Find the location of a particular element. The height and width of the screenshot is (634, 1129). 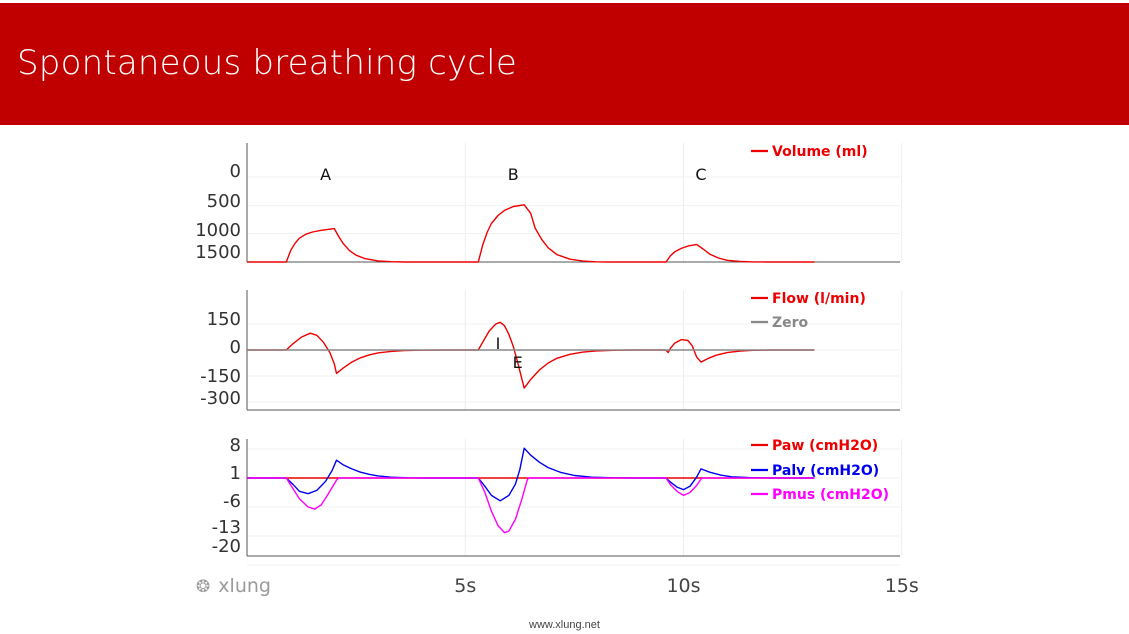

panel2-annotation-e: E is located at coordinates (518, 362).